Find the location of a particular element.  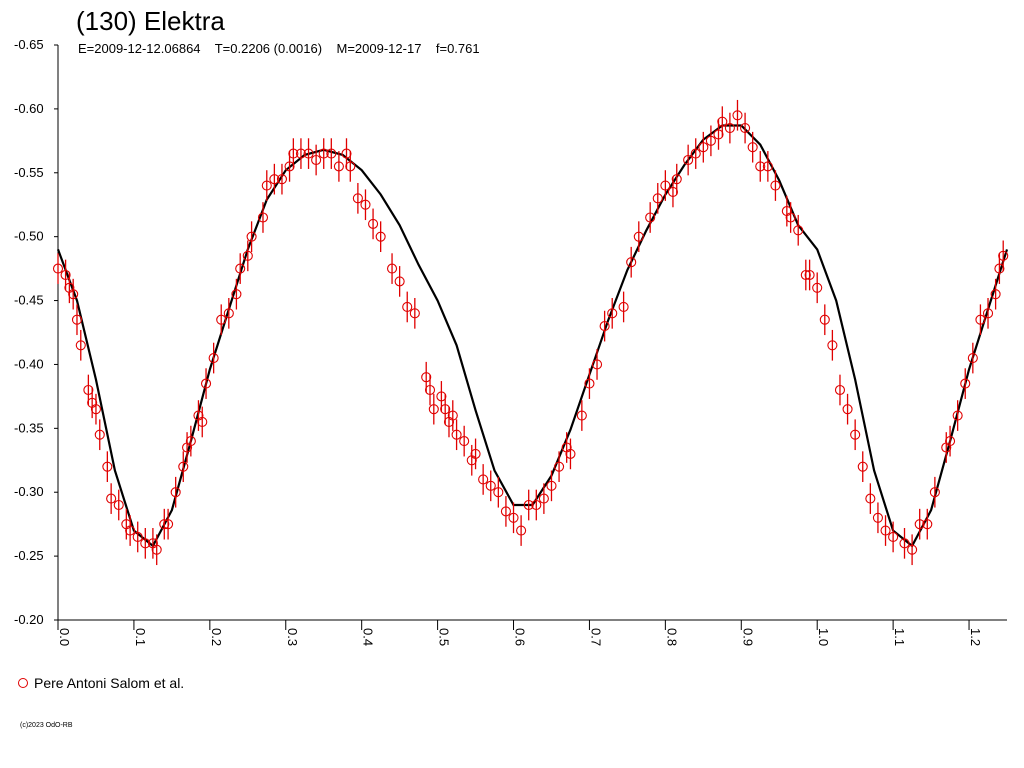

x-tick-label: 0.8 is located at coordinates (671, 637).